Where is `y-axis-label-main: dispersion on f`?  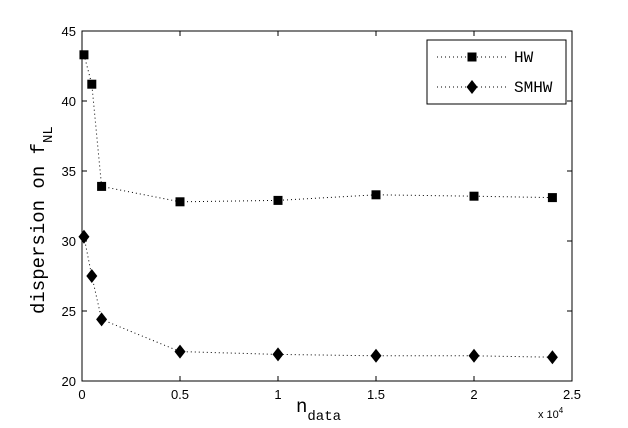
y-axis-label-main: dispersion on f is located at coordinates (39, 228).